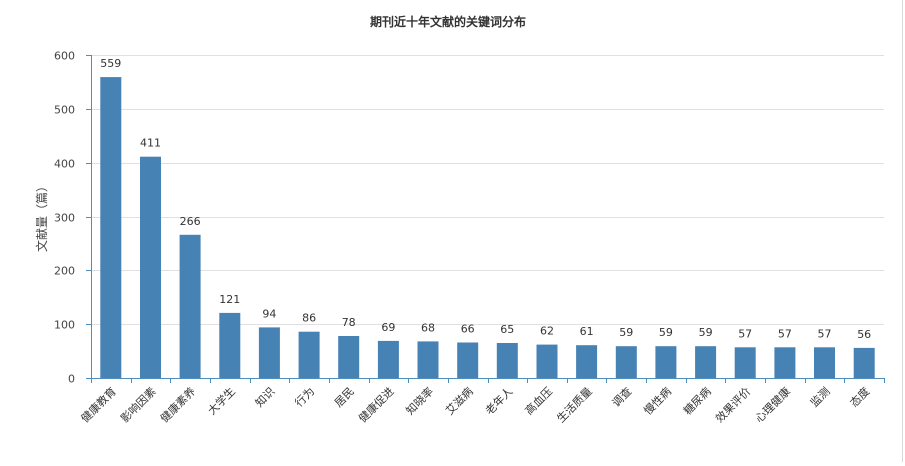 This screenshot has width=905, height=466. What do you see at coordinates (864, 334) in the screenshot?
I see `value-label: 56` at bounding box center [864, 334].